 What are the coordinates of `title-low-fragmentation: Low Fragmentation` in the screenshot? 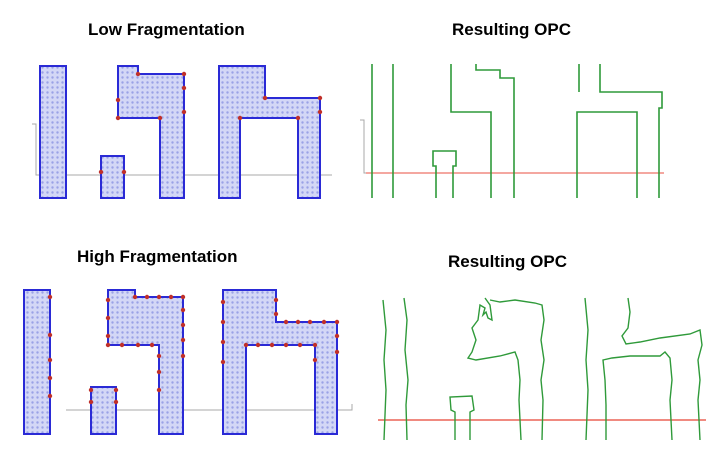 It's located at (166, 29).